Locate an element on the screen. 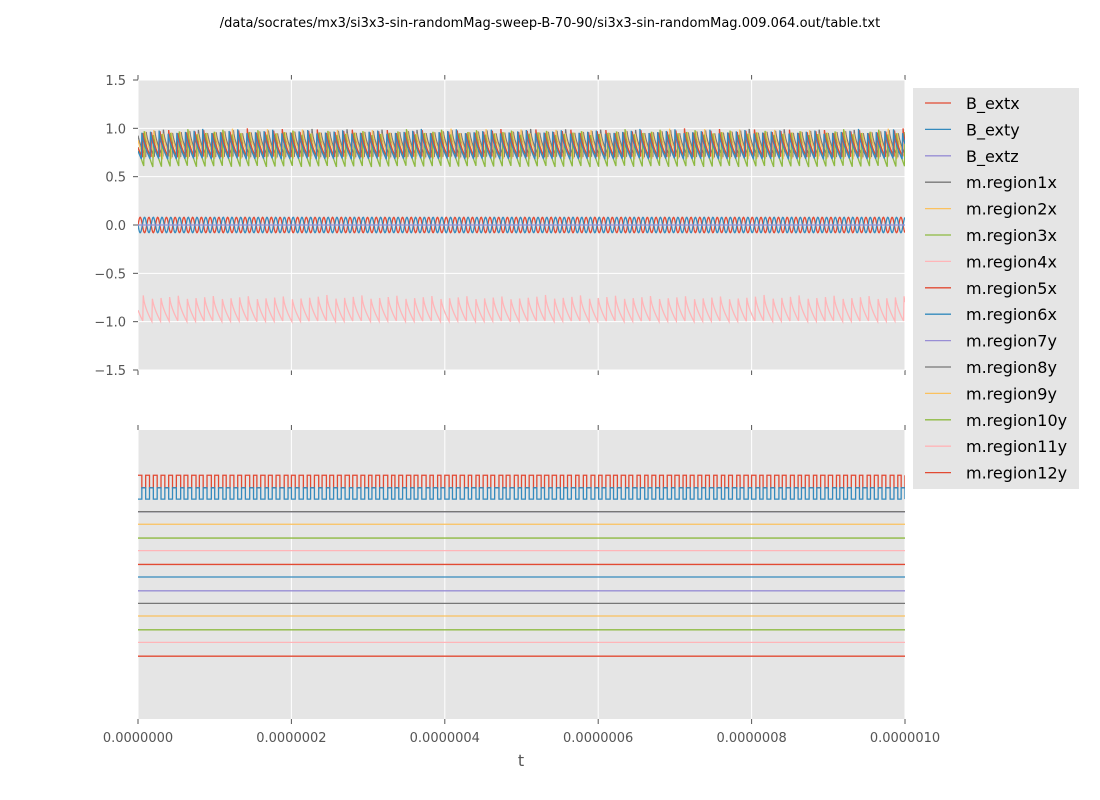  legend-label: m.region6x is located at coordinates (1011, 314).